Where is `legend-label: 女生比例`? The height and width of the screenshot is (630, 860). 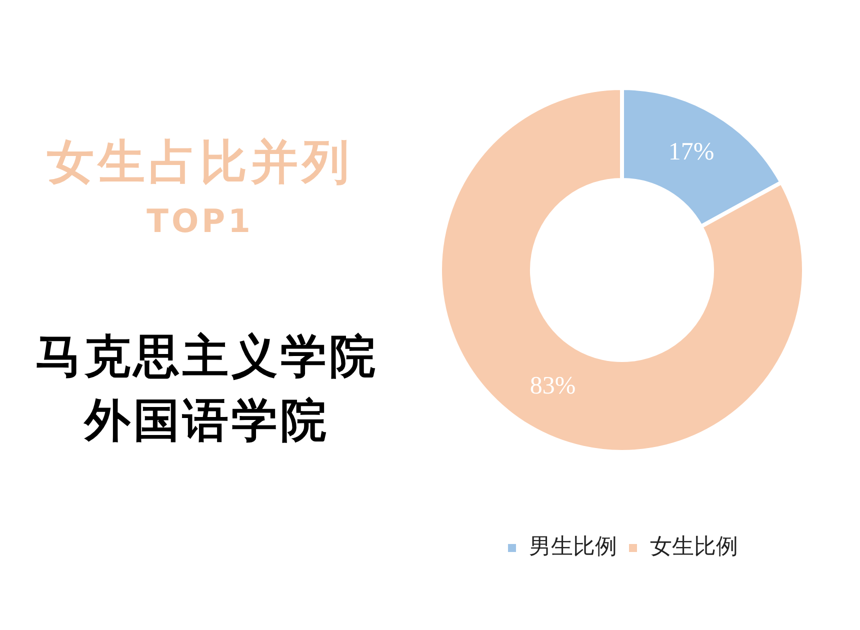
legend-label: 女生比例 is located at coordinates (694, 547).